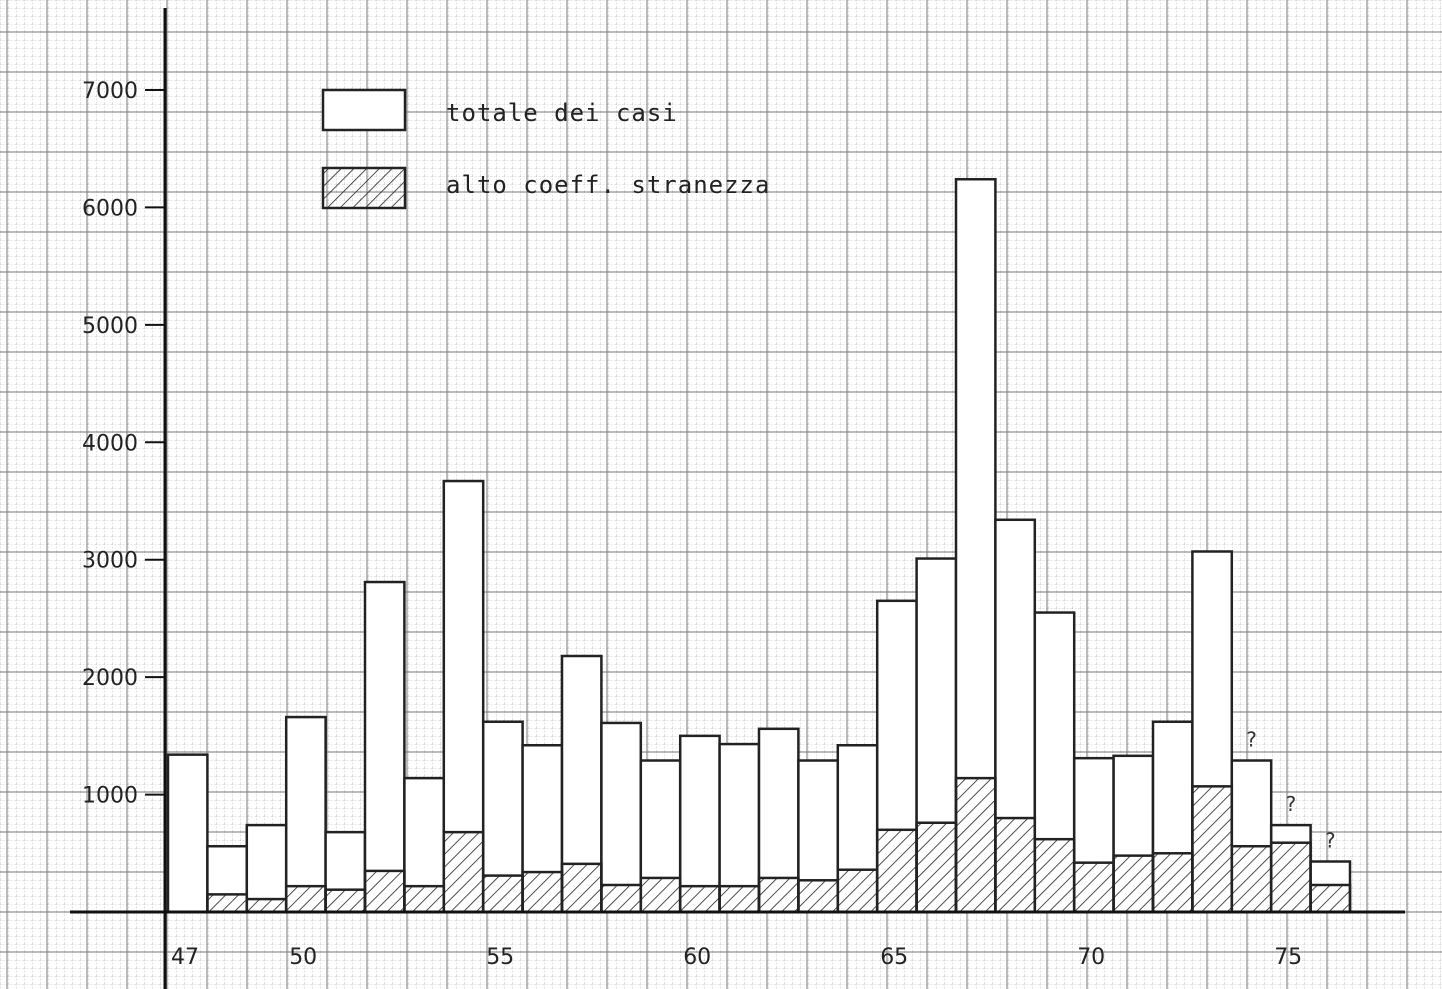  Describe the element at coordinates (1091, 957) in the screenshot. I see `x-tick-label: 70` at that location.